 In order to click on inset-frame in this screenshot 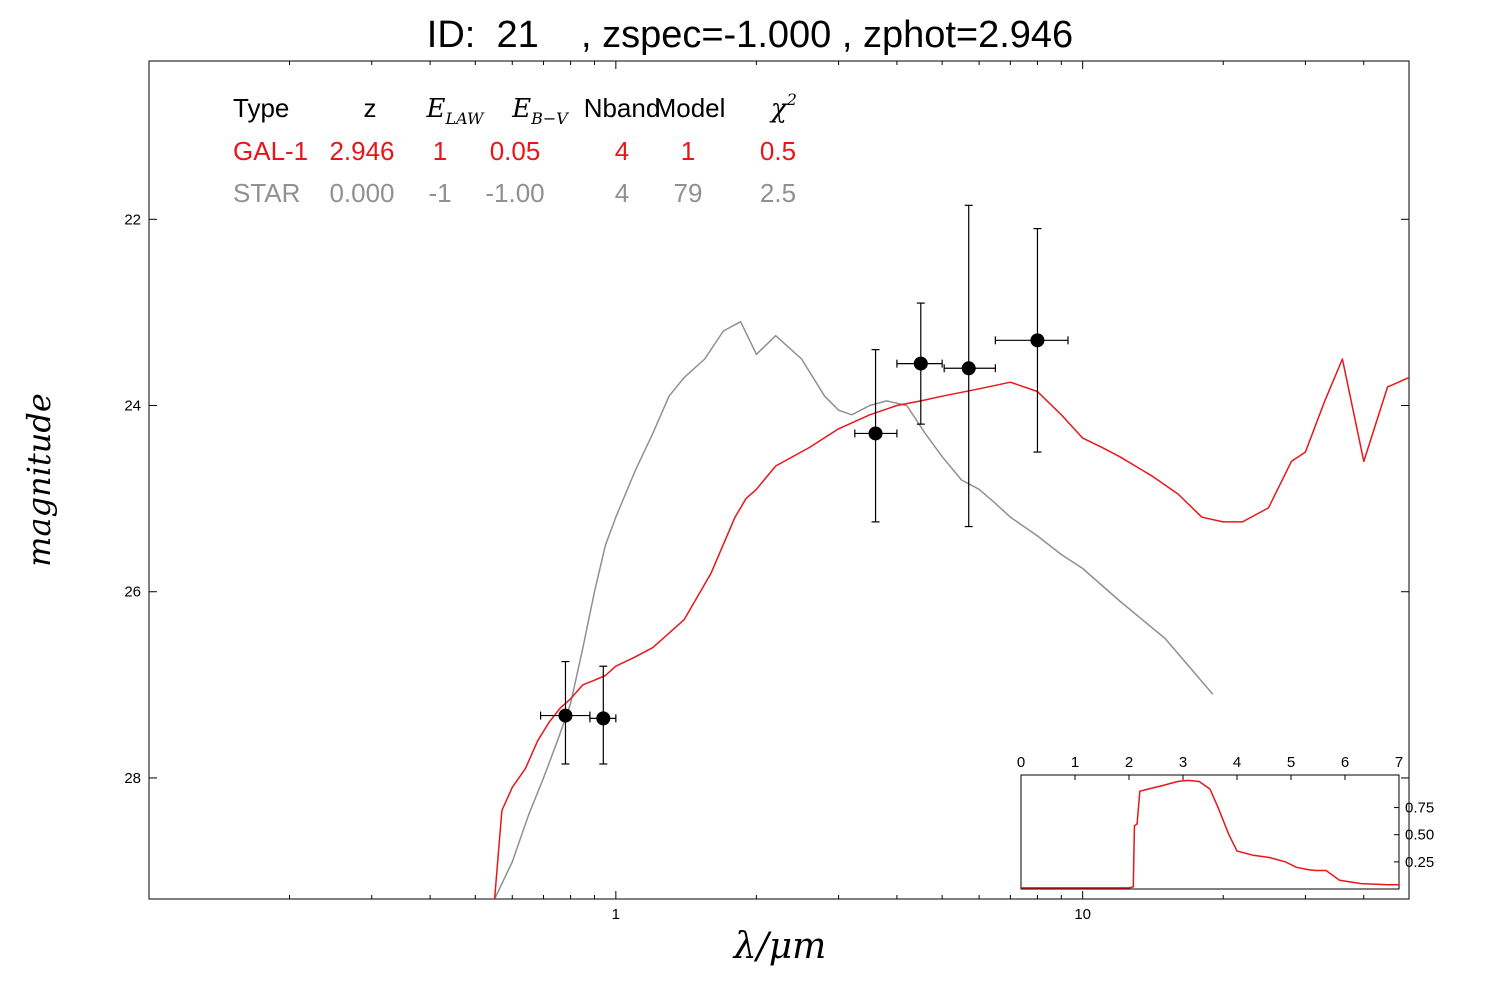, I will do `click(1210, 832)`.